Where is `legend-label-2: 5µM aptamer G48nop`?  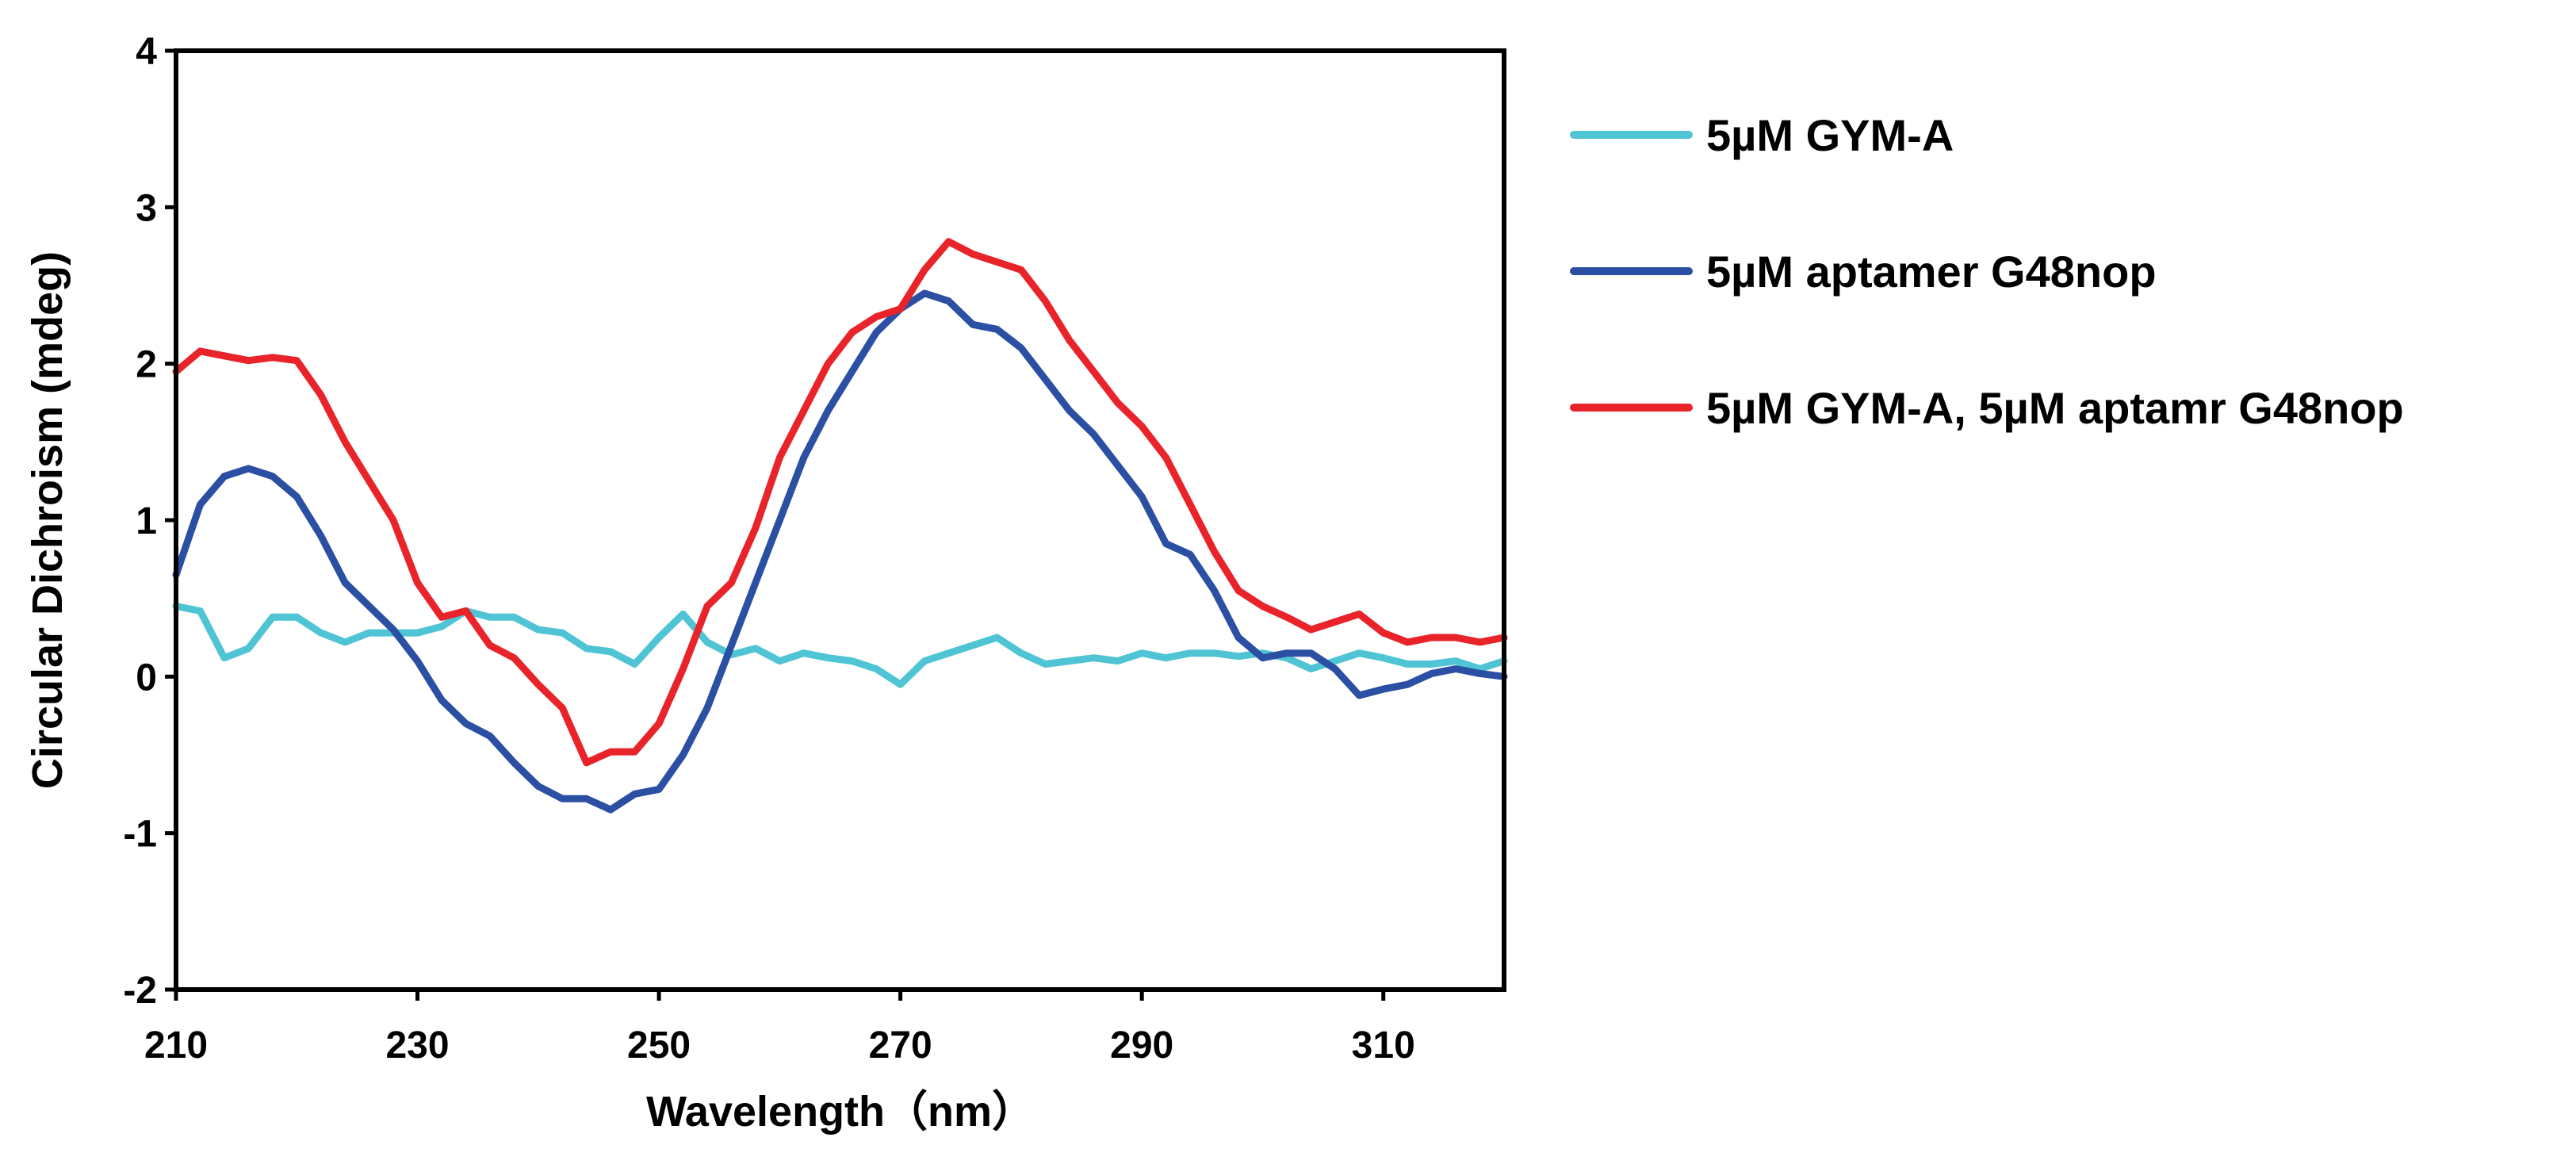 legend-label-2: 5µM aptamer G48nop is located at coordinates (1931, 272).